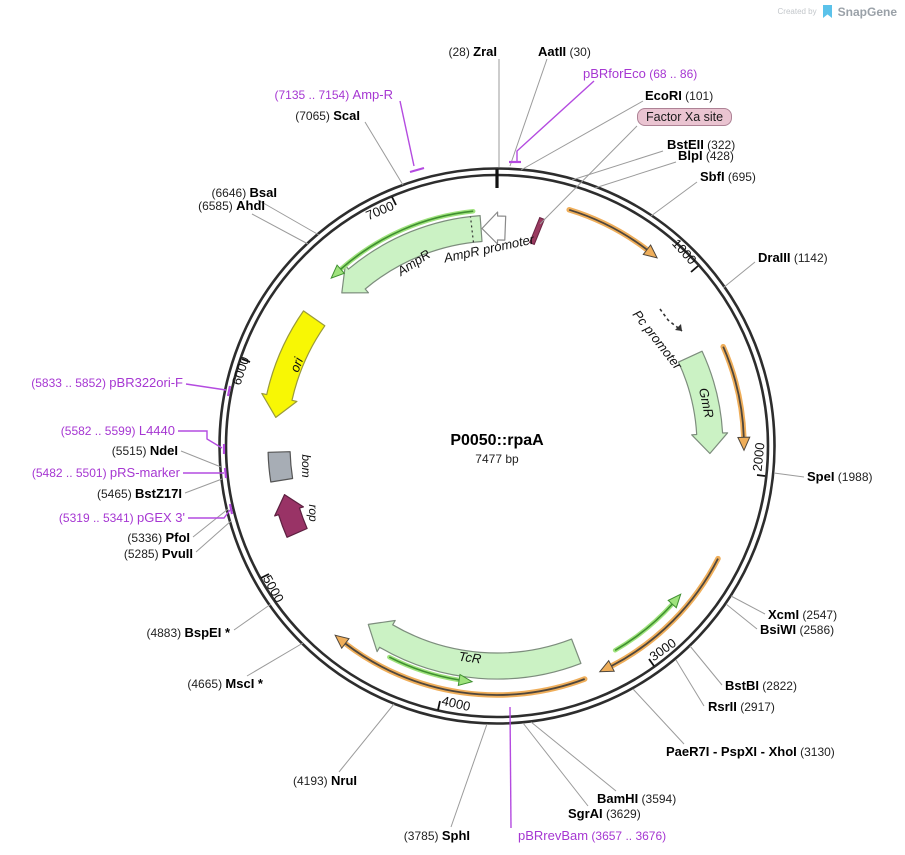  Describe the element at coordinates (344, 780) in the screenshot. I see `label-part-nm: NruI` at that location.